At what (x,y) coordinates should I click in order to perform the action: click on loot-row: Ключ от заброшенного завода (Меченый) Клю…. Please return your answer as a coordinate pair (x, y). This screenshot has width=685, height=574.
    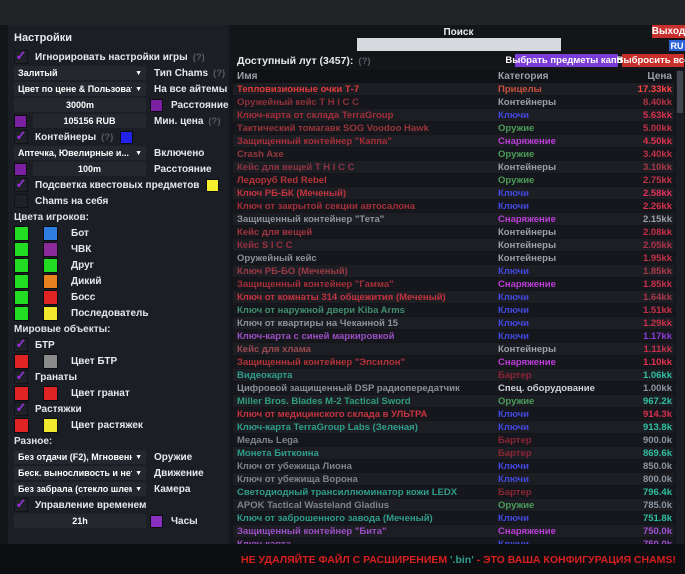
    Looking at the image, I should click on (453, 518).